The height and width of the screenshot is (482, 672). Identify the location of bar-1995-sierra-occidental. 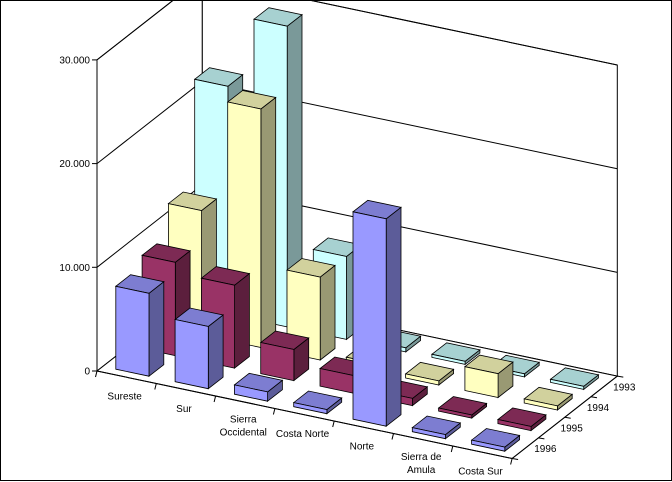
(284, 356).